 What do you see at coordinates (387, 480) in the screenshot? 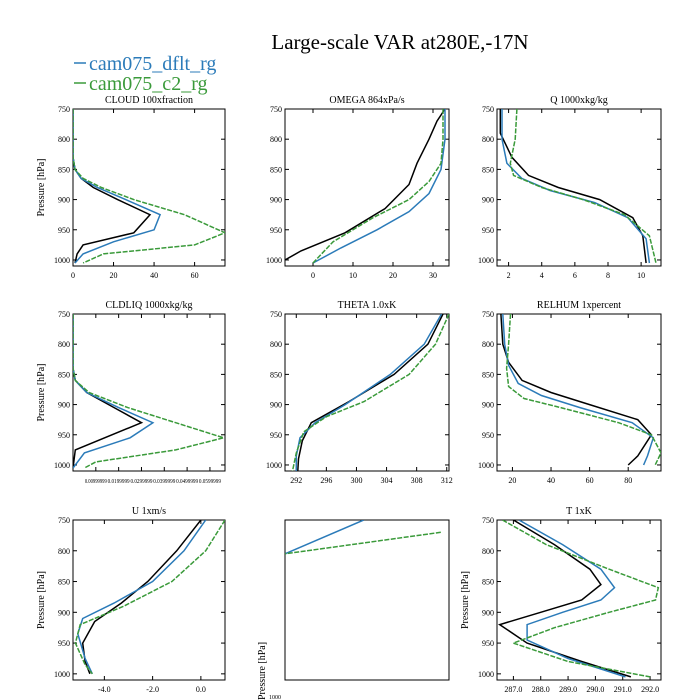
I see `x-tick-label: 304` at bounding box center [387, 480].